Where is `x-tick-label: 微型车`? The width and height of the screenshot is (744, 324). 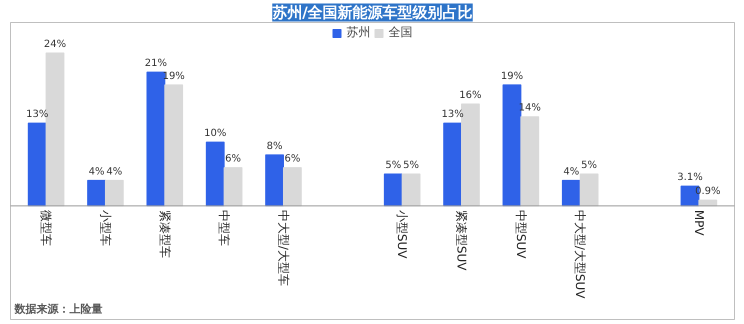 x-tick-label: 微型车 is located at coordinates (46, 228).